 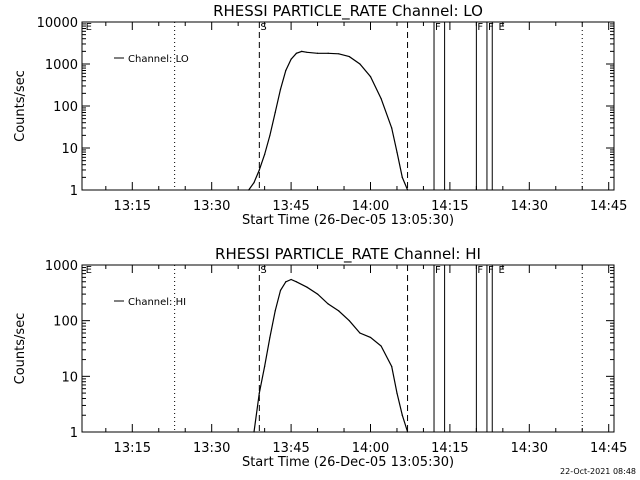 I want to click on legend-entry: Channel: HI, so click(x=157, y=302).